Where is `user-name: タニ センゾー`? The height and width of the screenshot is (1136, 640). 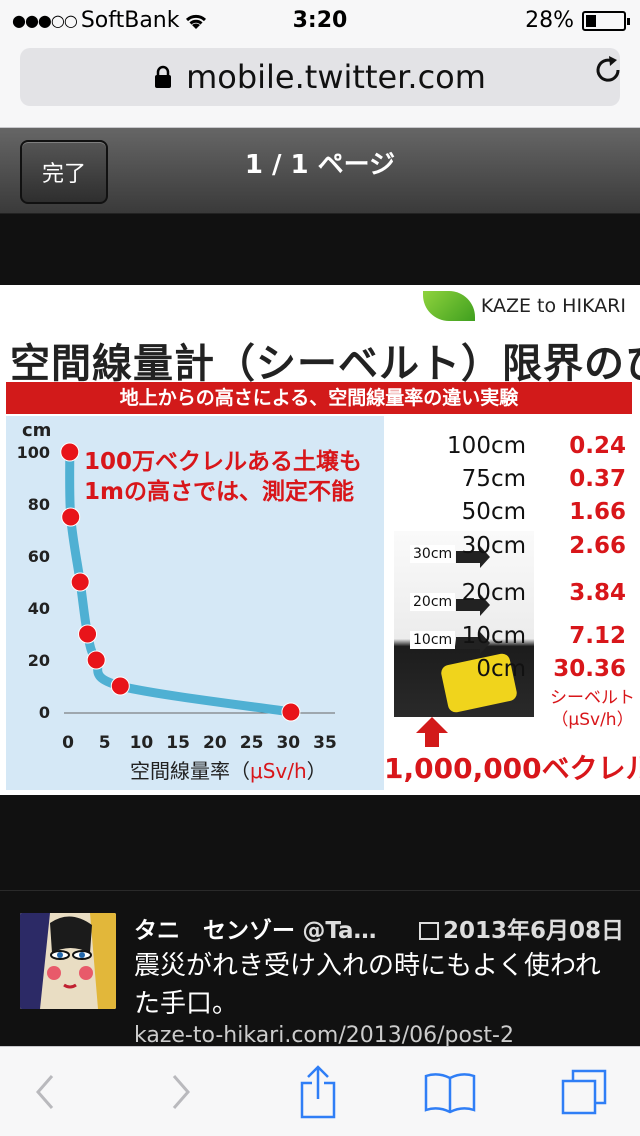 user-name: タニ センゾー is located at coordinates (214, 931).